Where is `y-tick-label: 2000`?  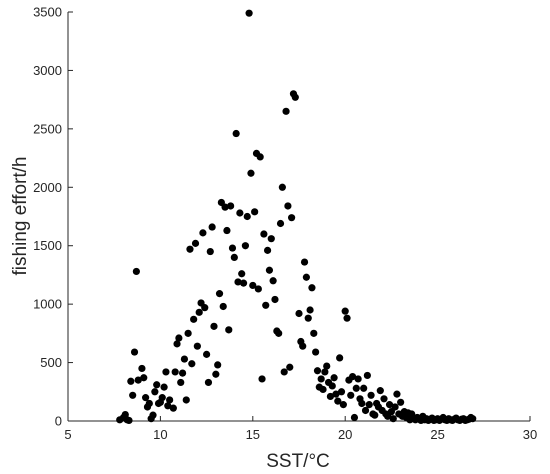 y-tick-label: 2000 is located at coordinates (47, 187).